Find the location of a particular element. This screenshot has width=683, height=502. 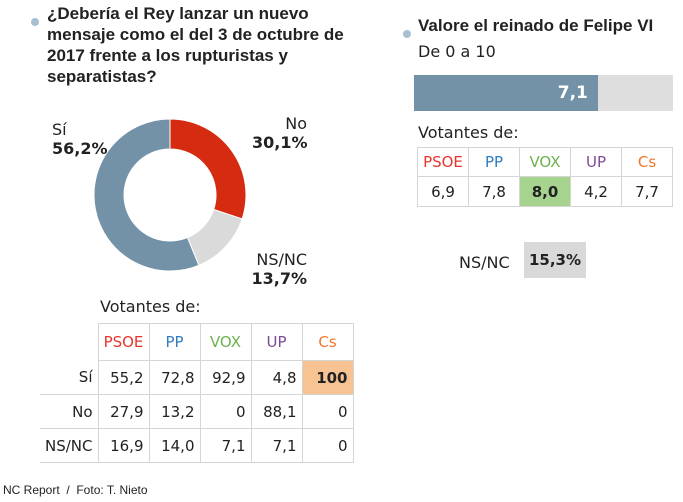

cell: 27,9 is located at coordinates (123, 411).